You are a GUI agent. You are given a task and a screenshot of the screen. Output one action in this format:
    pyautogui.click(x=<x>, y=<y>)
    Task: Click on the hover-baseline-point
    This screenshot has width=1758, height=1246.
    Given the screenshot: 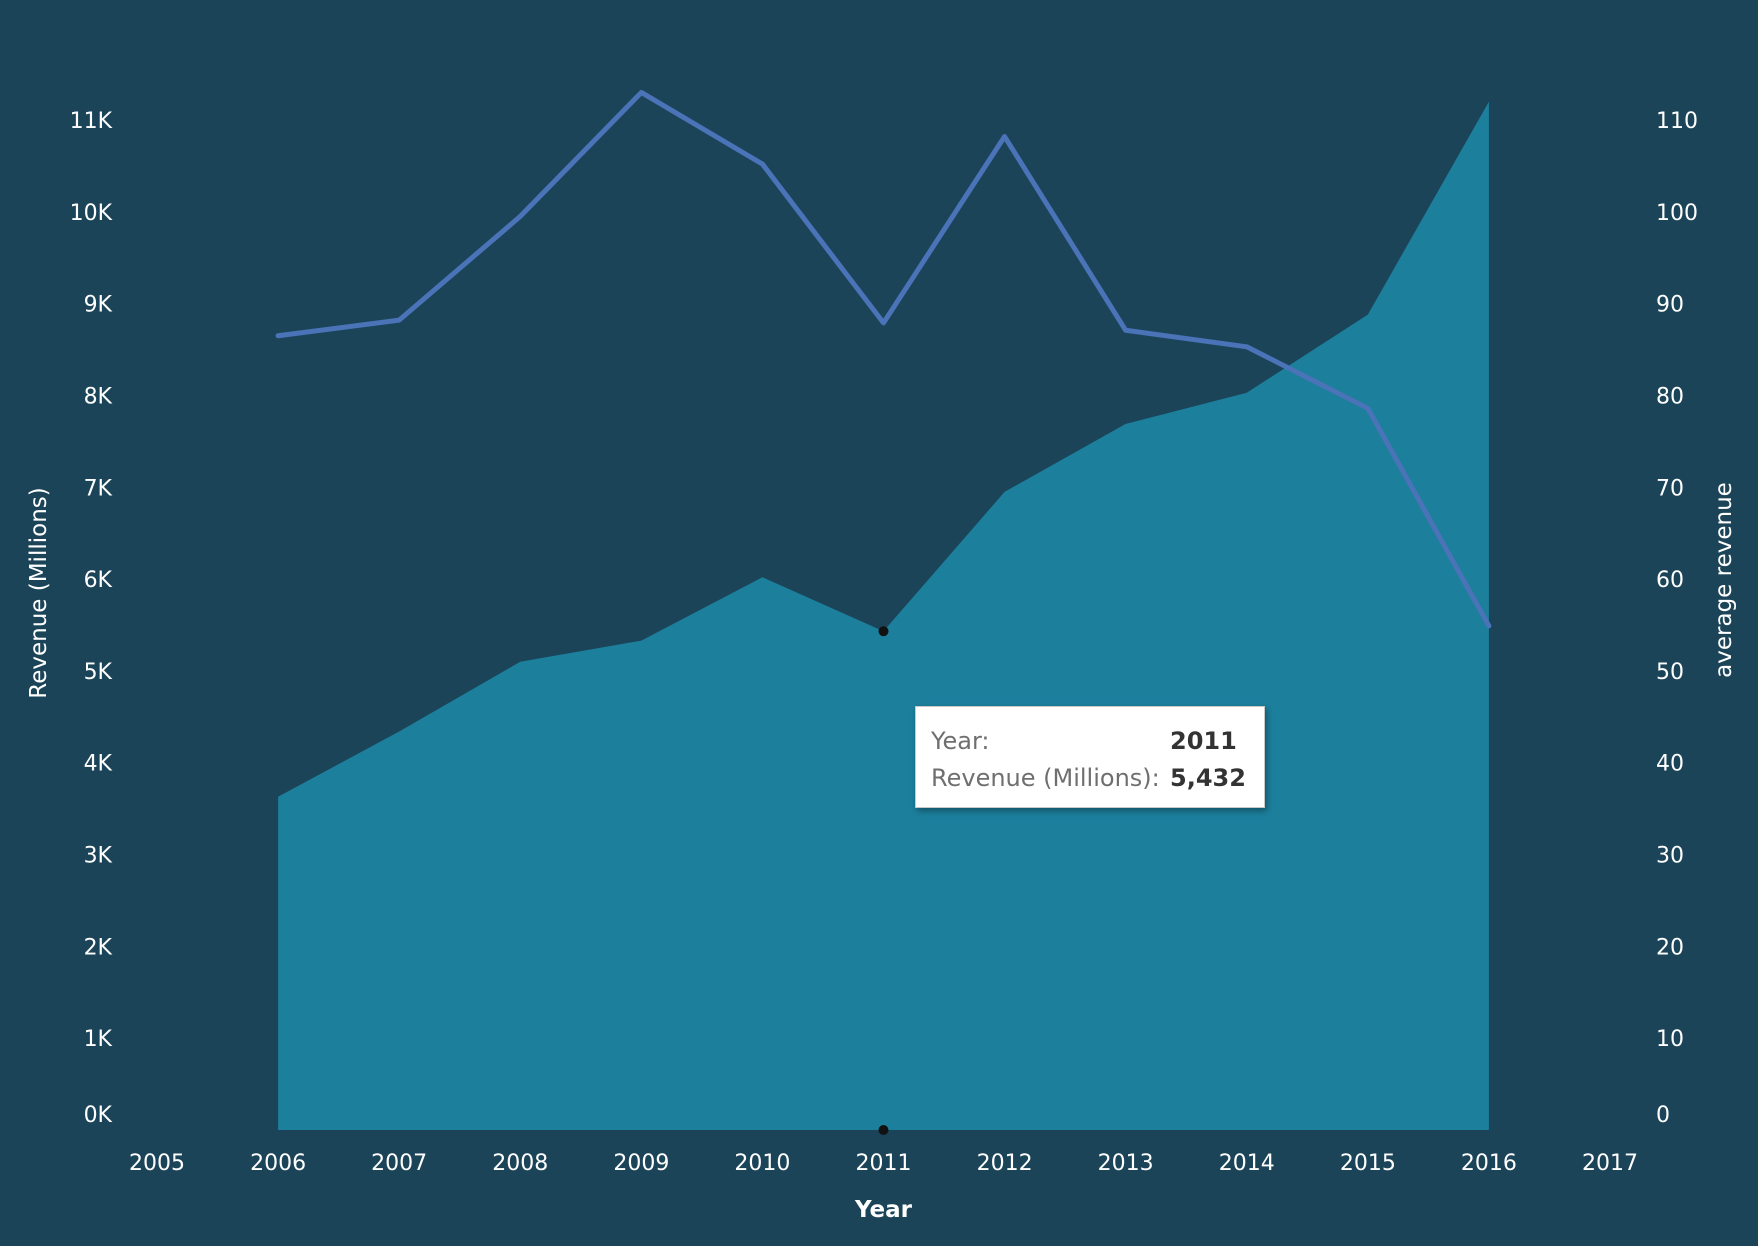 What is the action you would take?
    pyautogui.click(x=883, y=1130)
    